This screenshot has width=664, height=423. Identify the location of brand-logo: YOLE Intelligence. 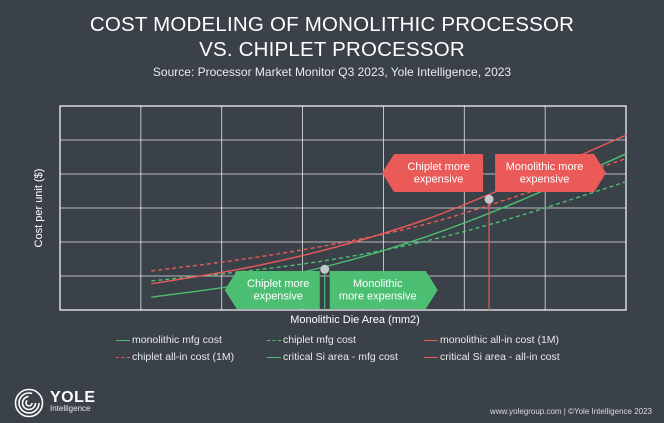
(55, 403).